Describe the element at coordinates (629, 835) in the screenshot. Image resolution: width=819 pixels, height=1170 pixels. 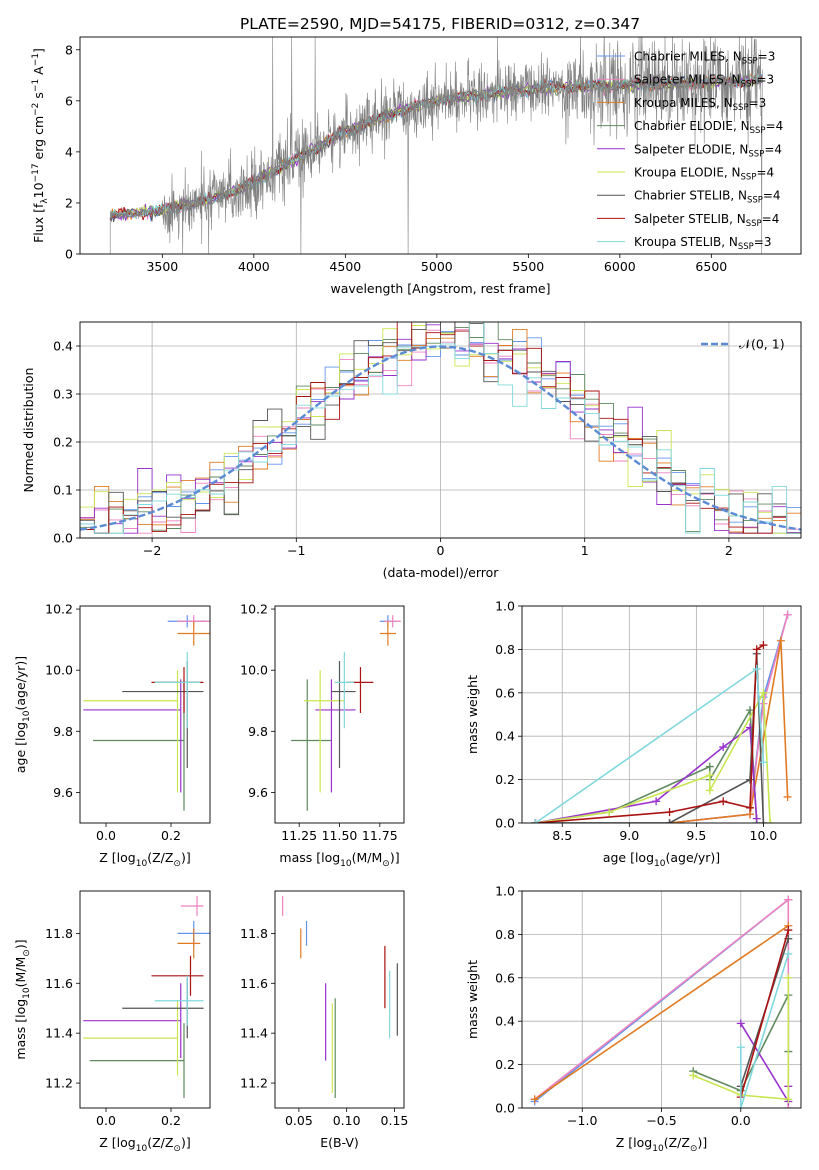
I see `x-tick-label: 9.0` at that location.